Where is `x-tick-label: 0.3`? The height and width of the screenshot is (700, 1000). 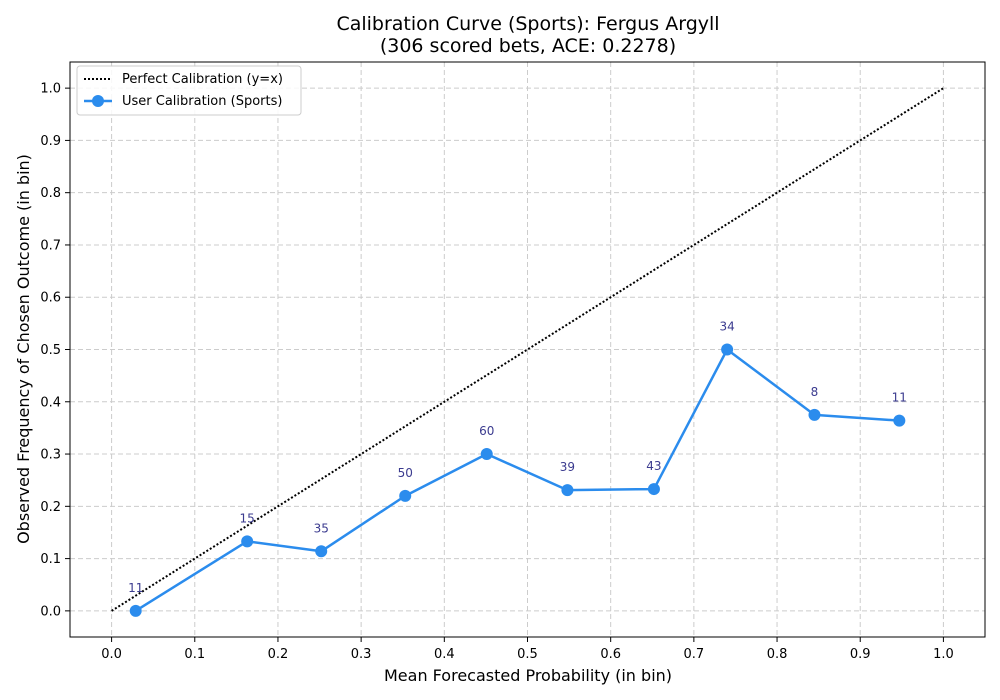 x-tick-label: 0.3 is located at coordinates (361, 654).